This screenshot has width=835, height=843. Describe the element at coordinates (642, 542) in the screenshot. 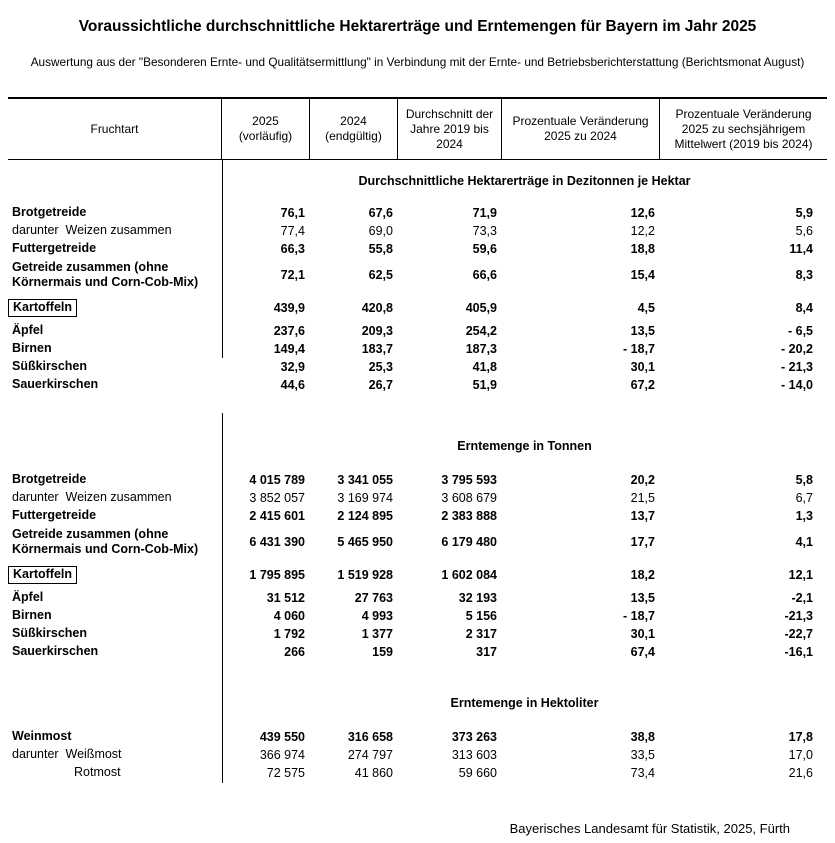

I see `cell-veraenderung-2024: 17,7` at that location.